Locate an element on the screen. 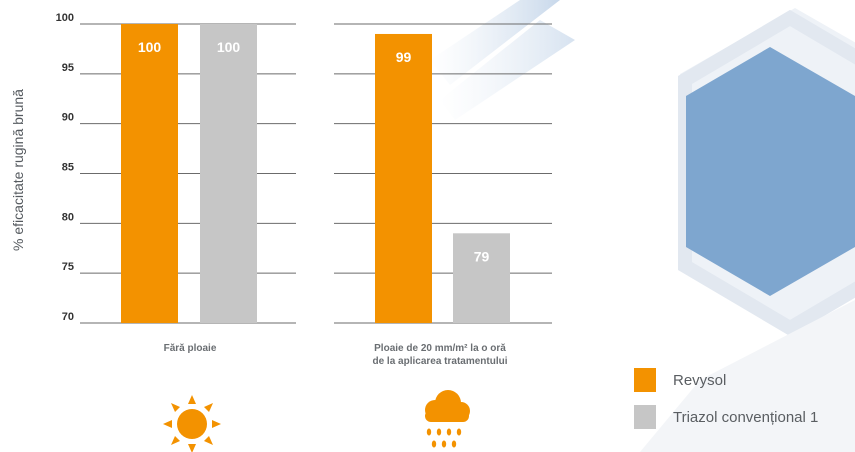 Image resolution: width=855 pixels, height=452 pixels. legend-item-revysol: Revysol is located at coordinates (726, 380).